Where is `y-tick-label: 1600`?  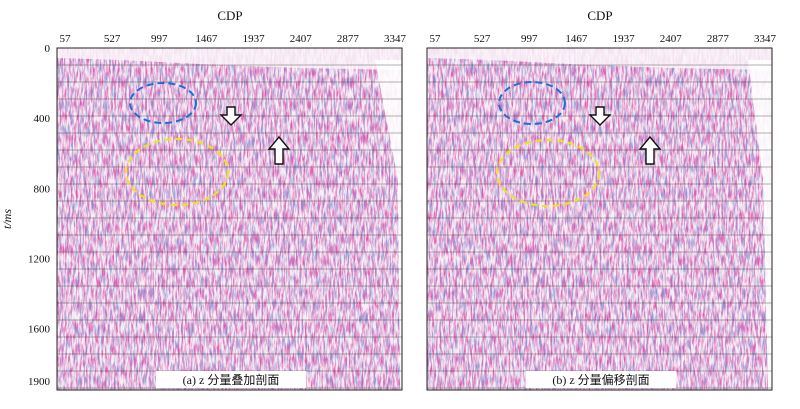
y-tick-label: 1600 is located at coordinates (39, 330).